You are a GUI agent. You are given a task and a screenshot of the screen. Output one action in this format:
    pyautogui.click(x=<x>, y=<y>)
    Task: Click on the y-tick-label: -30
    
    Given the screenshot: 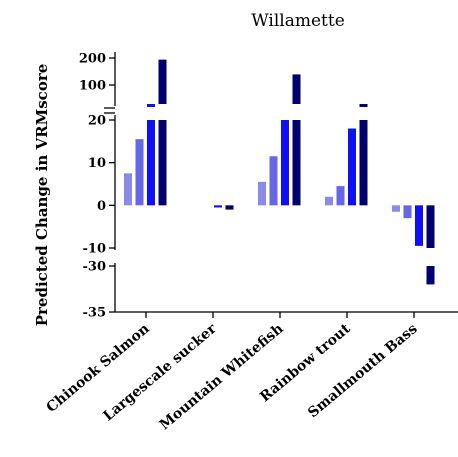 What is the action you would take?
    pyautogui.click(x=95, y=267)
    